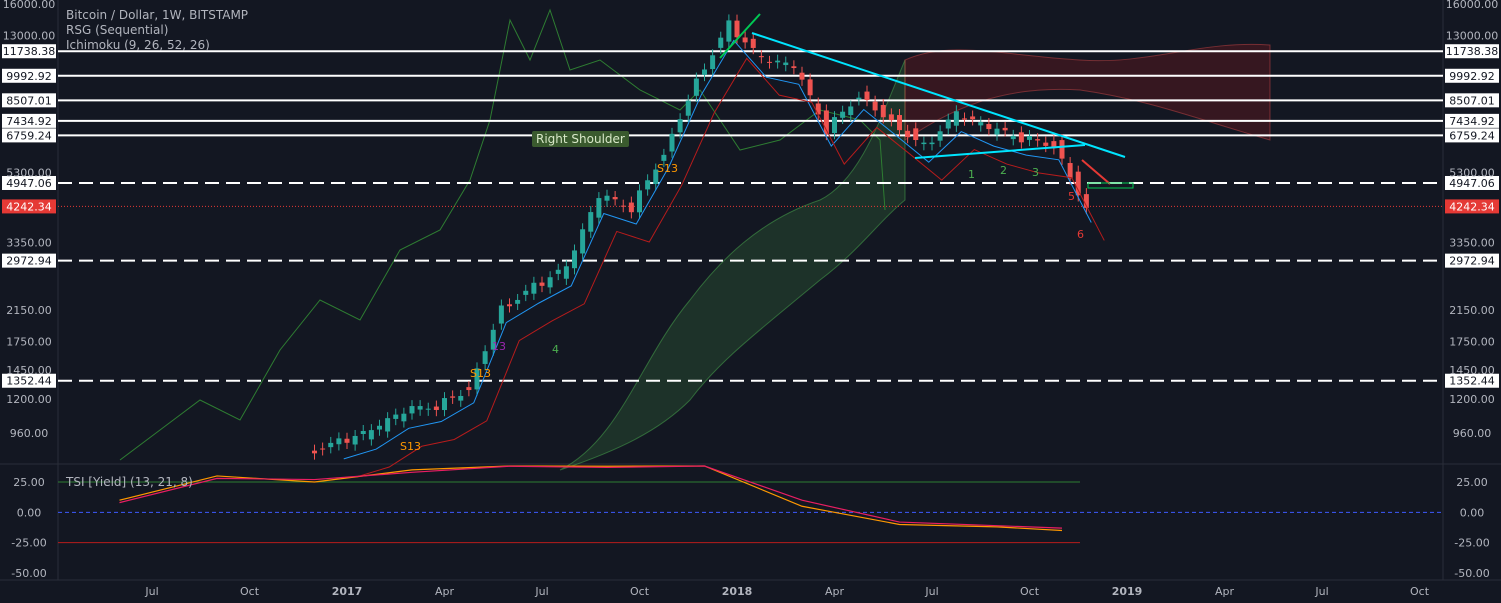 This screenshot has height=603, width=1501. I want to click on green-trendline, so click(740, 36).